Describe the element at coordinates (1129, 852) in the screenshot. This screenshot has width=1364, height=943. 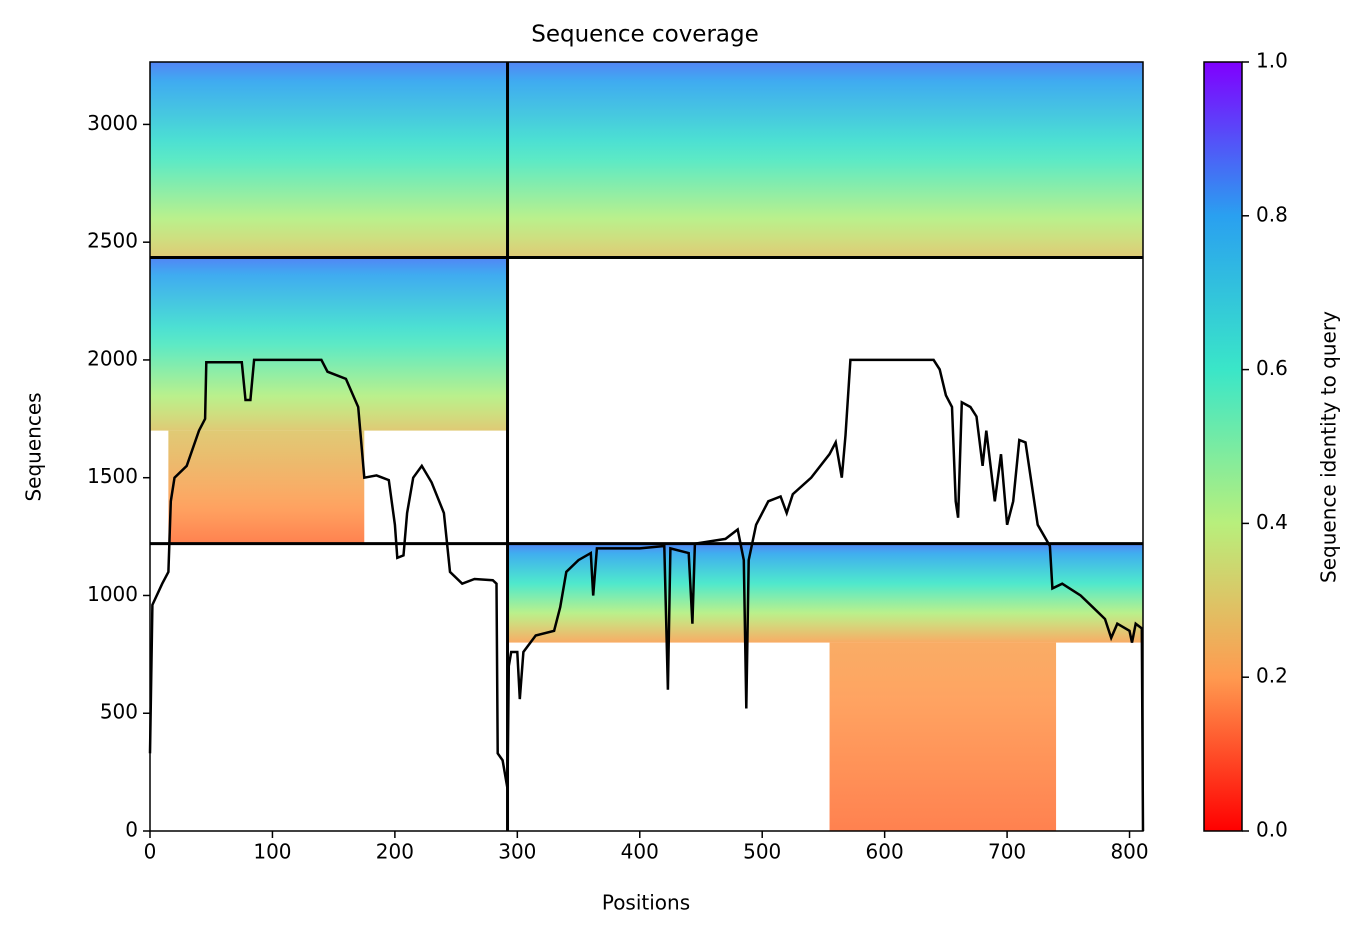
I see `x-tick-label: 800` at that location.